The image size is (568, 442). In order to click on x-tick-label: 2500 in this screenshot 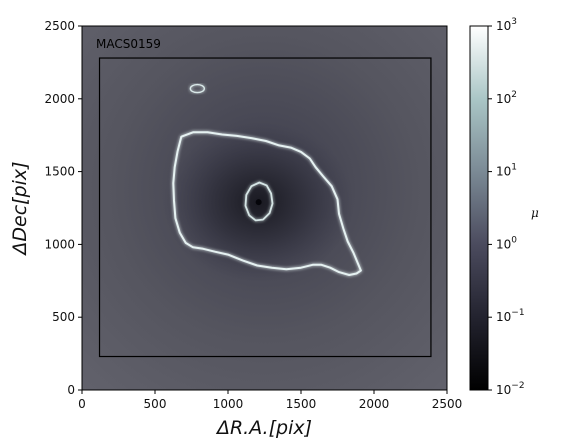, I will do `click(447, 404)`.